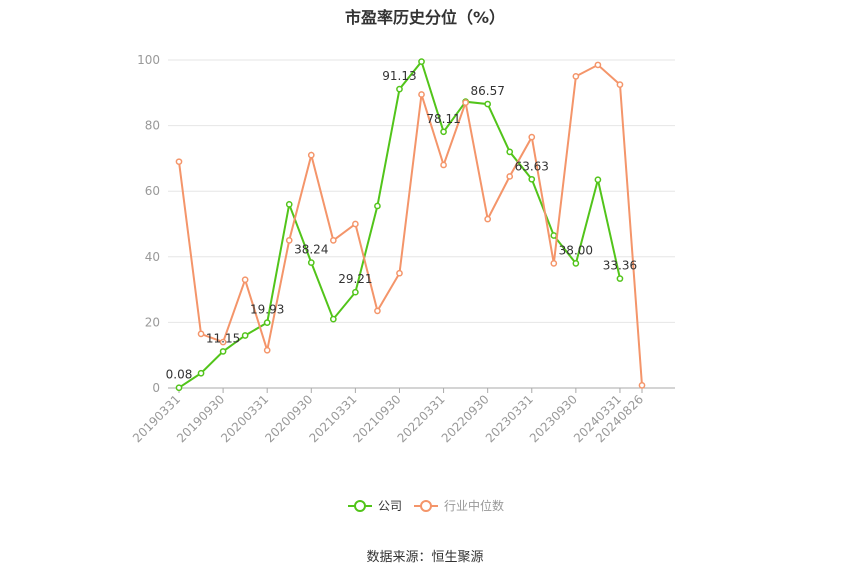 This screenshot has width=850, height=575. What do you see at coordinates (399, 76) in the screenshot?
I see `data-label: 91.13` at bounding box center [399, 76].